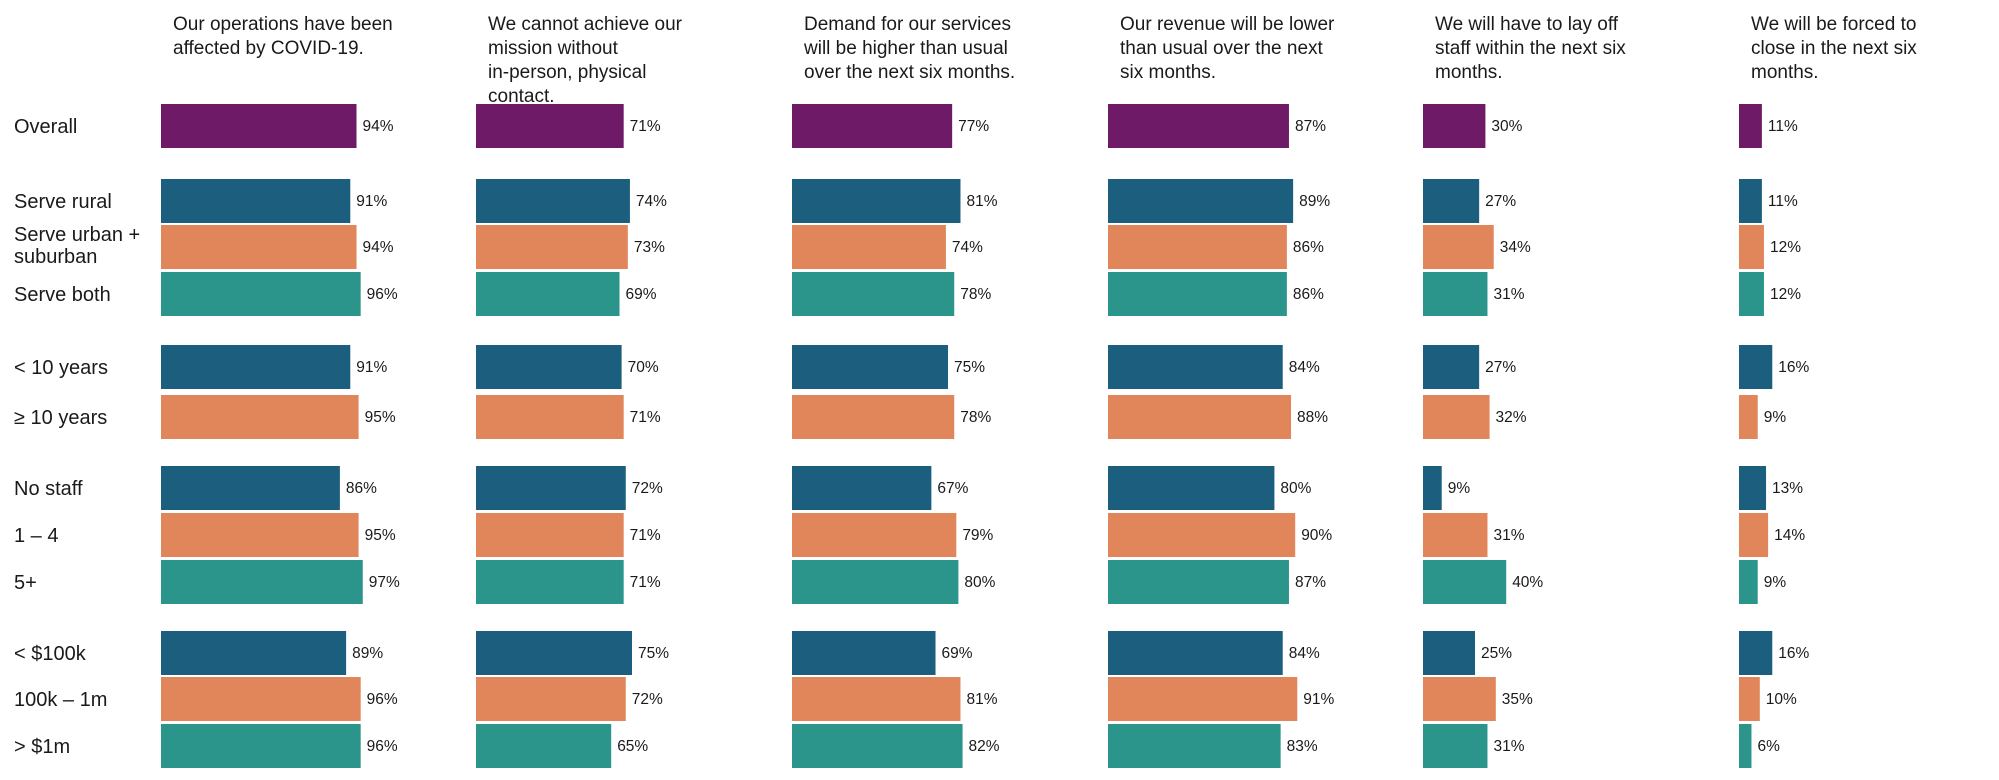  Describe the element at coordinates (63, 202) in the screenshot. I see `row-label-2: Serve rural` at that location.